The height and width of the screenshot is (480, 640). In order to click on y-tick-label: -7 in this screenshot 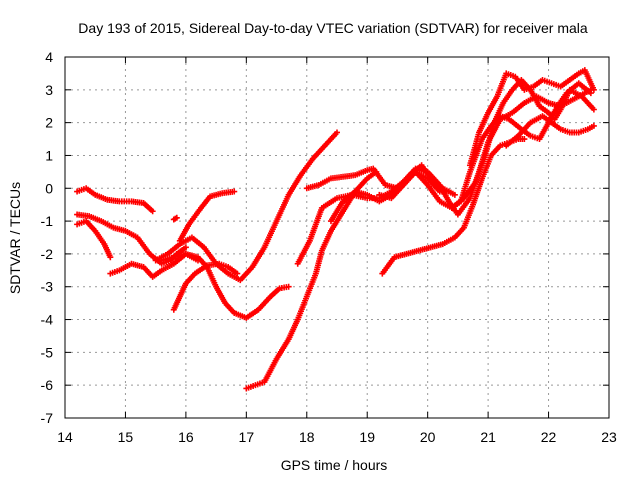, I will do `click(47, 418)`.